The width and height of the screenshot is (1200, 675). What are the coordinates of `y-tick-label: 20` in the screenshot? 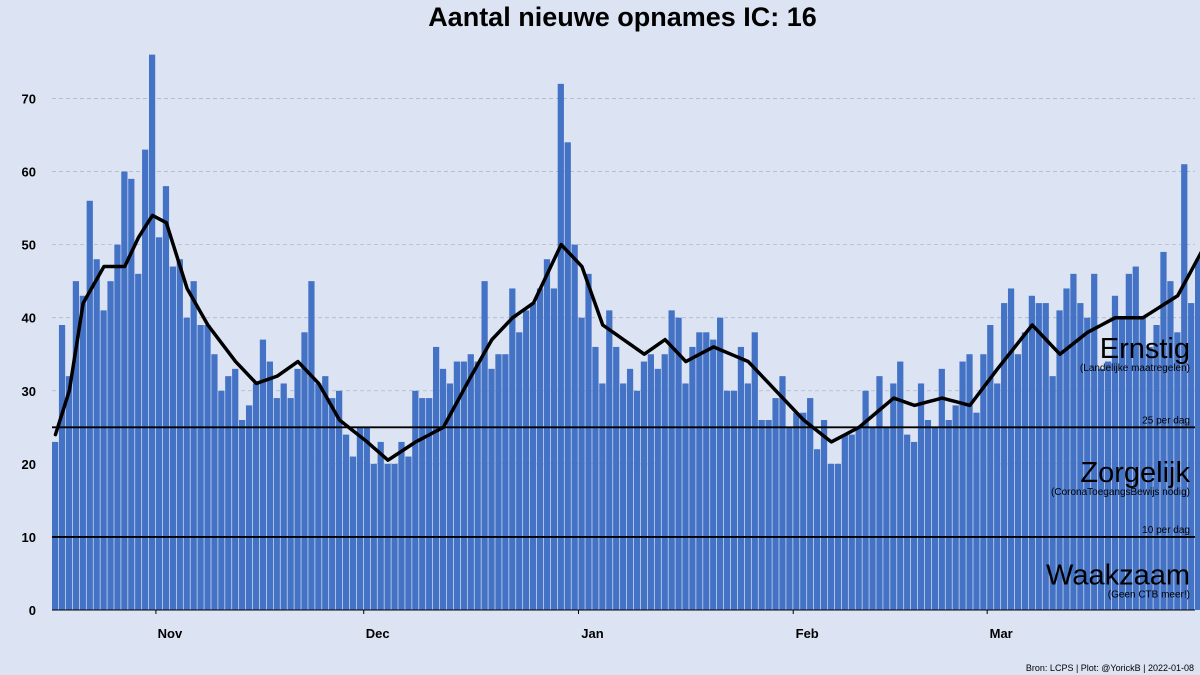 It's located at (29, 464).